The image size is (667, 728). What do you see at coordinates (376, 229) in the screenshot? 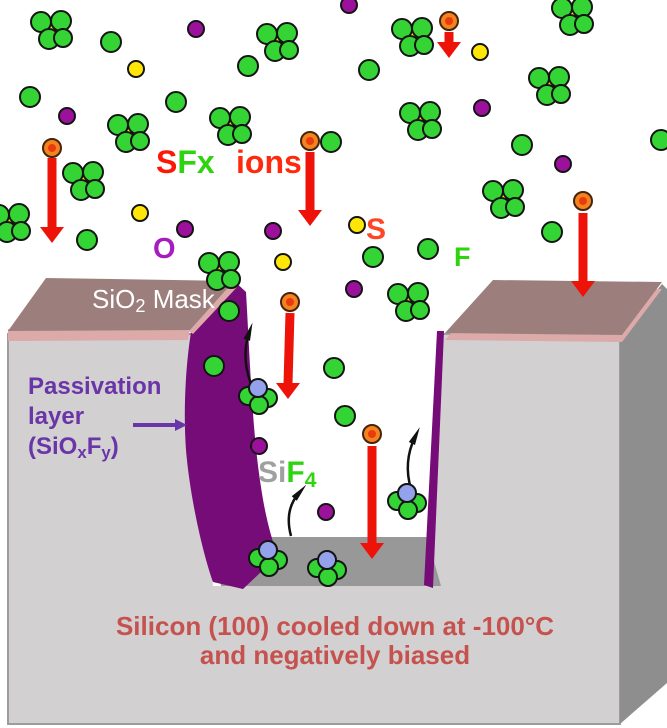
I see `sulfur-label: S` at bounding box center [376, 229].